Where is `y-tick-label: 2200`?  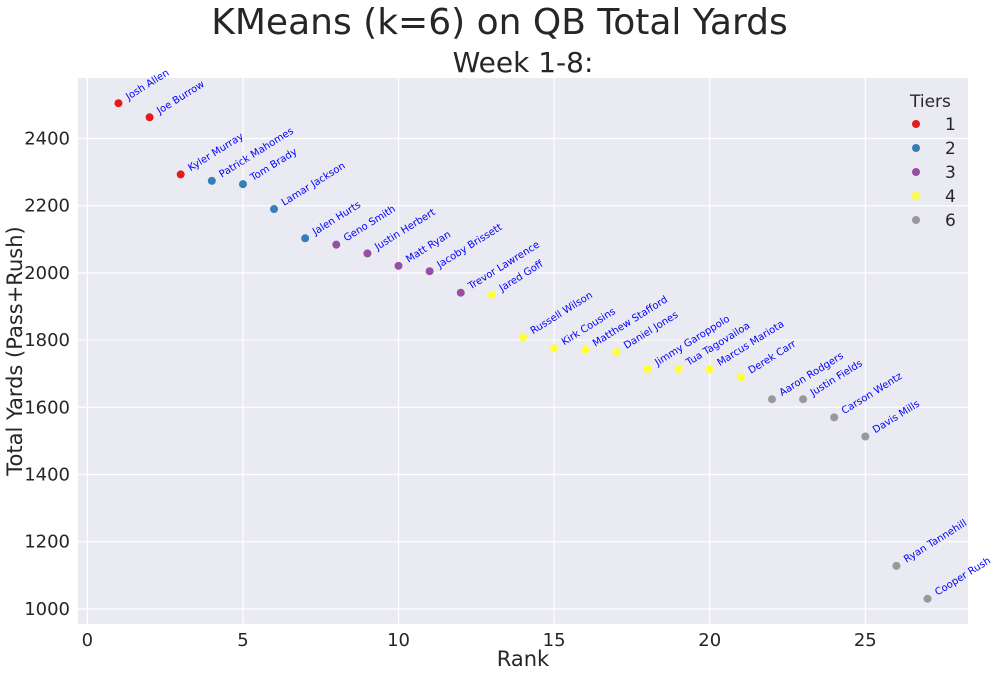 y-tick-label: 2200 is located at coordinates (47, 206).